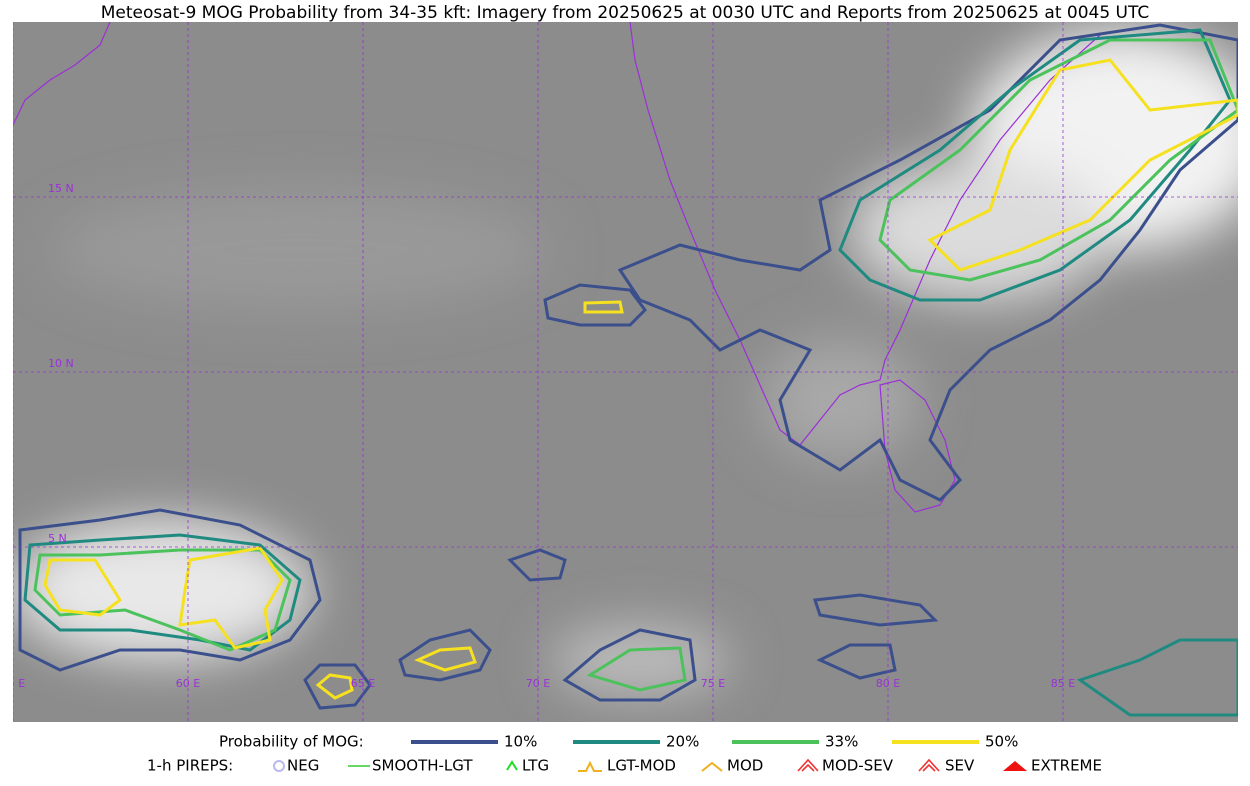  I want to click on legend-label: SMOOTH-LGT, so click(422, 766).